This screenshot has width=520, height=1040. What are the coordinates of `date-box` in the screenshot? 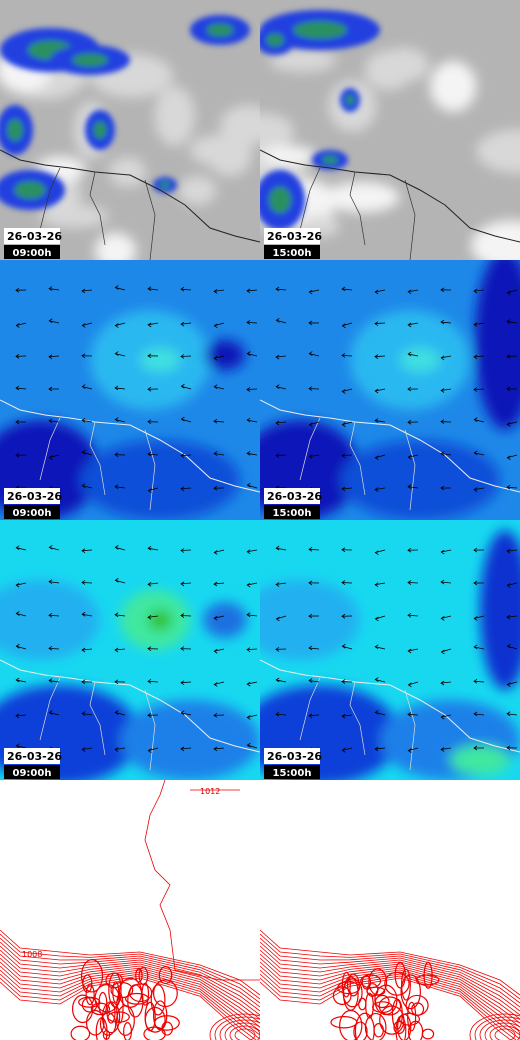 It's located at (32, 496).